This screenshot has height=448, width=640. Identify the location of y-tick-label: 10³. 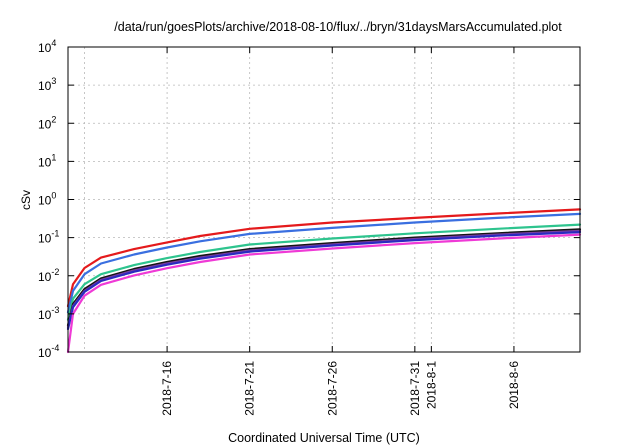
(47, 84).